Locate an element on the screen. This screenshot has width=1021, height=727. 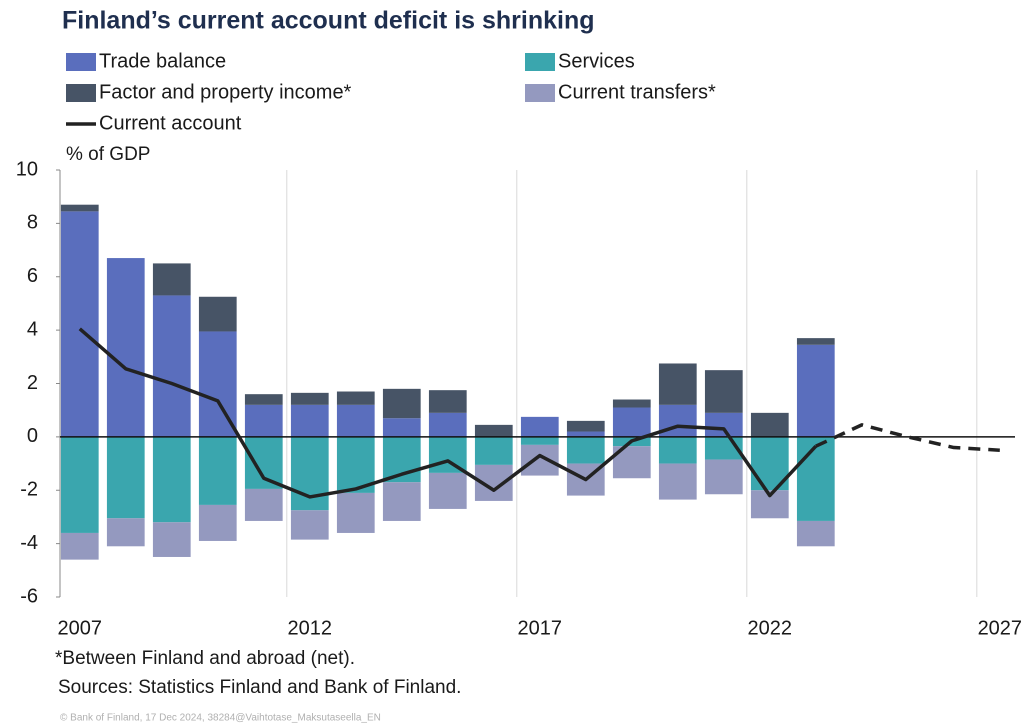
x-tick-label: 2017 is located at coordinates (540, 628).